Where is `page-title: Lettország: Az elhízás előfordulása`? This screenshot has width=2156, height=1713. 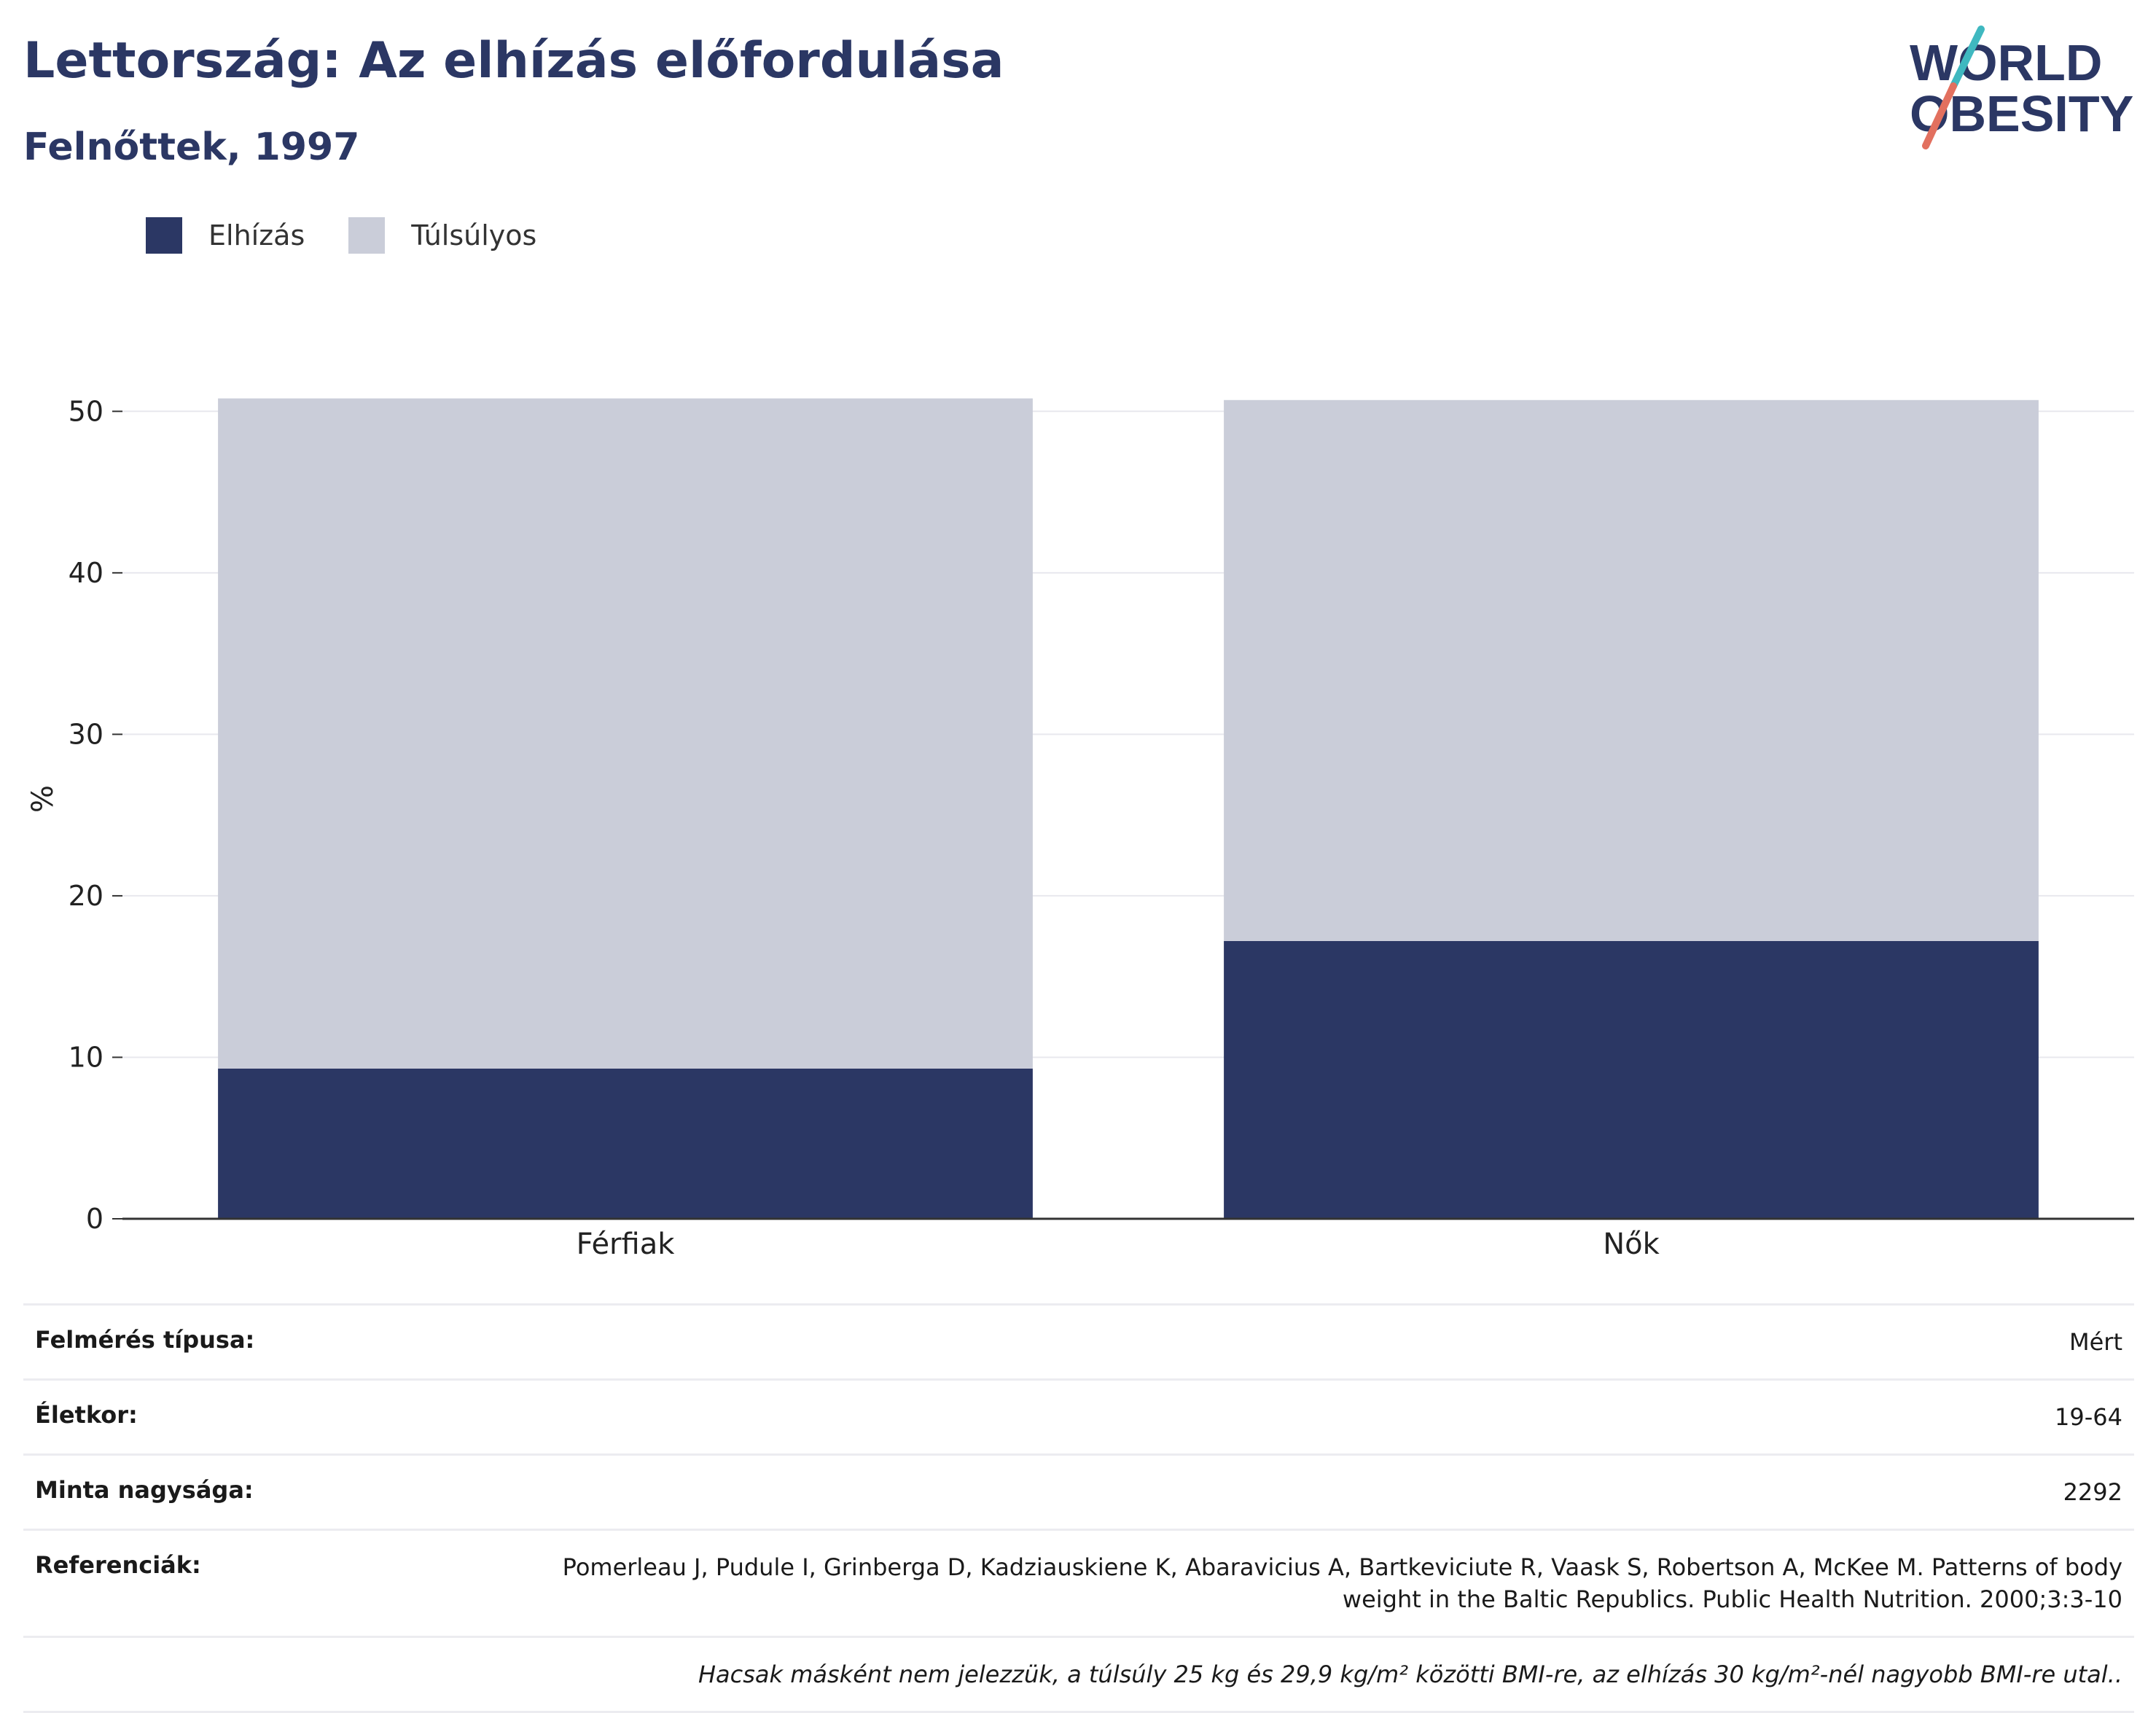
page-title: Lettország: Az elhízás előfordulása is located at coordinates (514, 61).